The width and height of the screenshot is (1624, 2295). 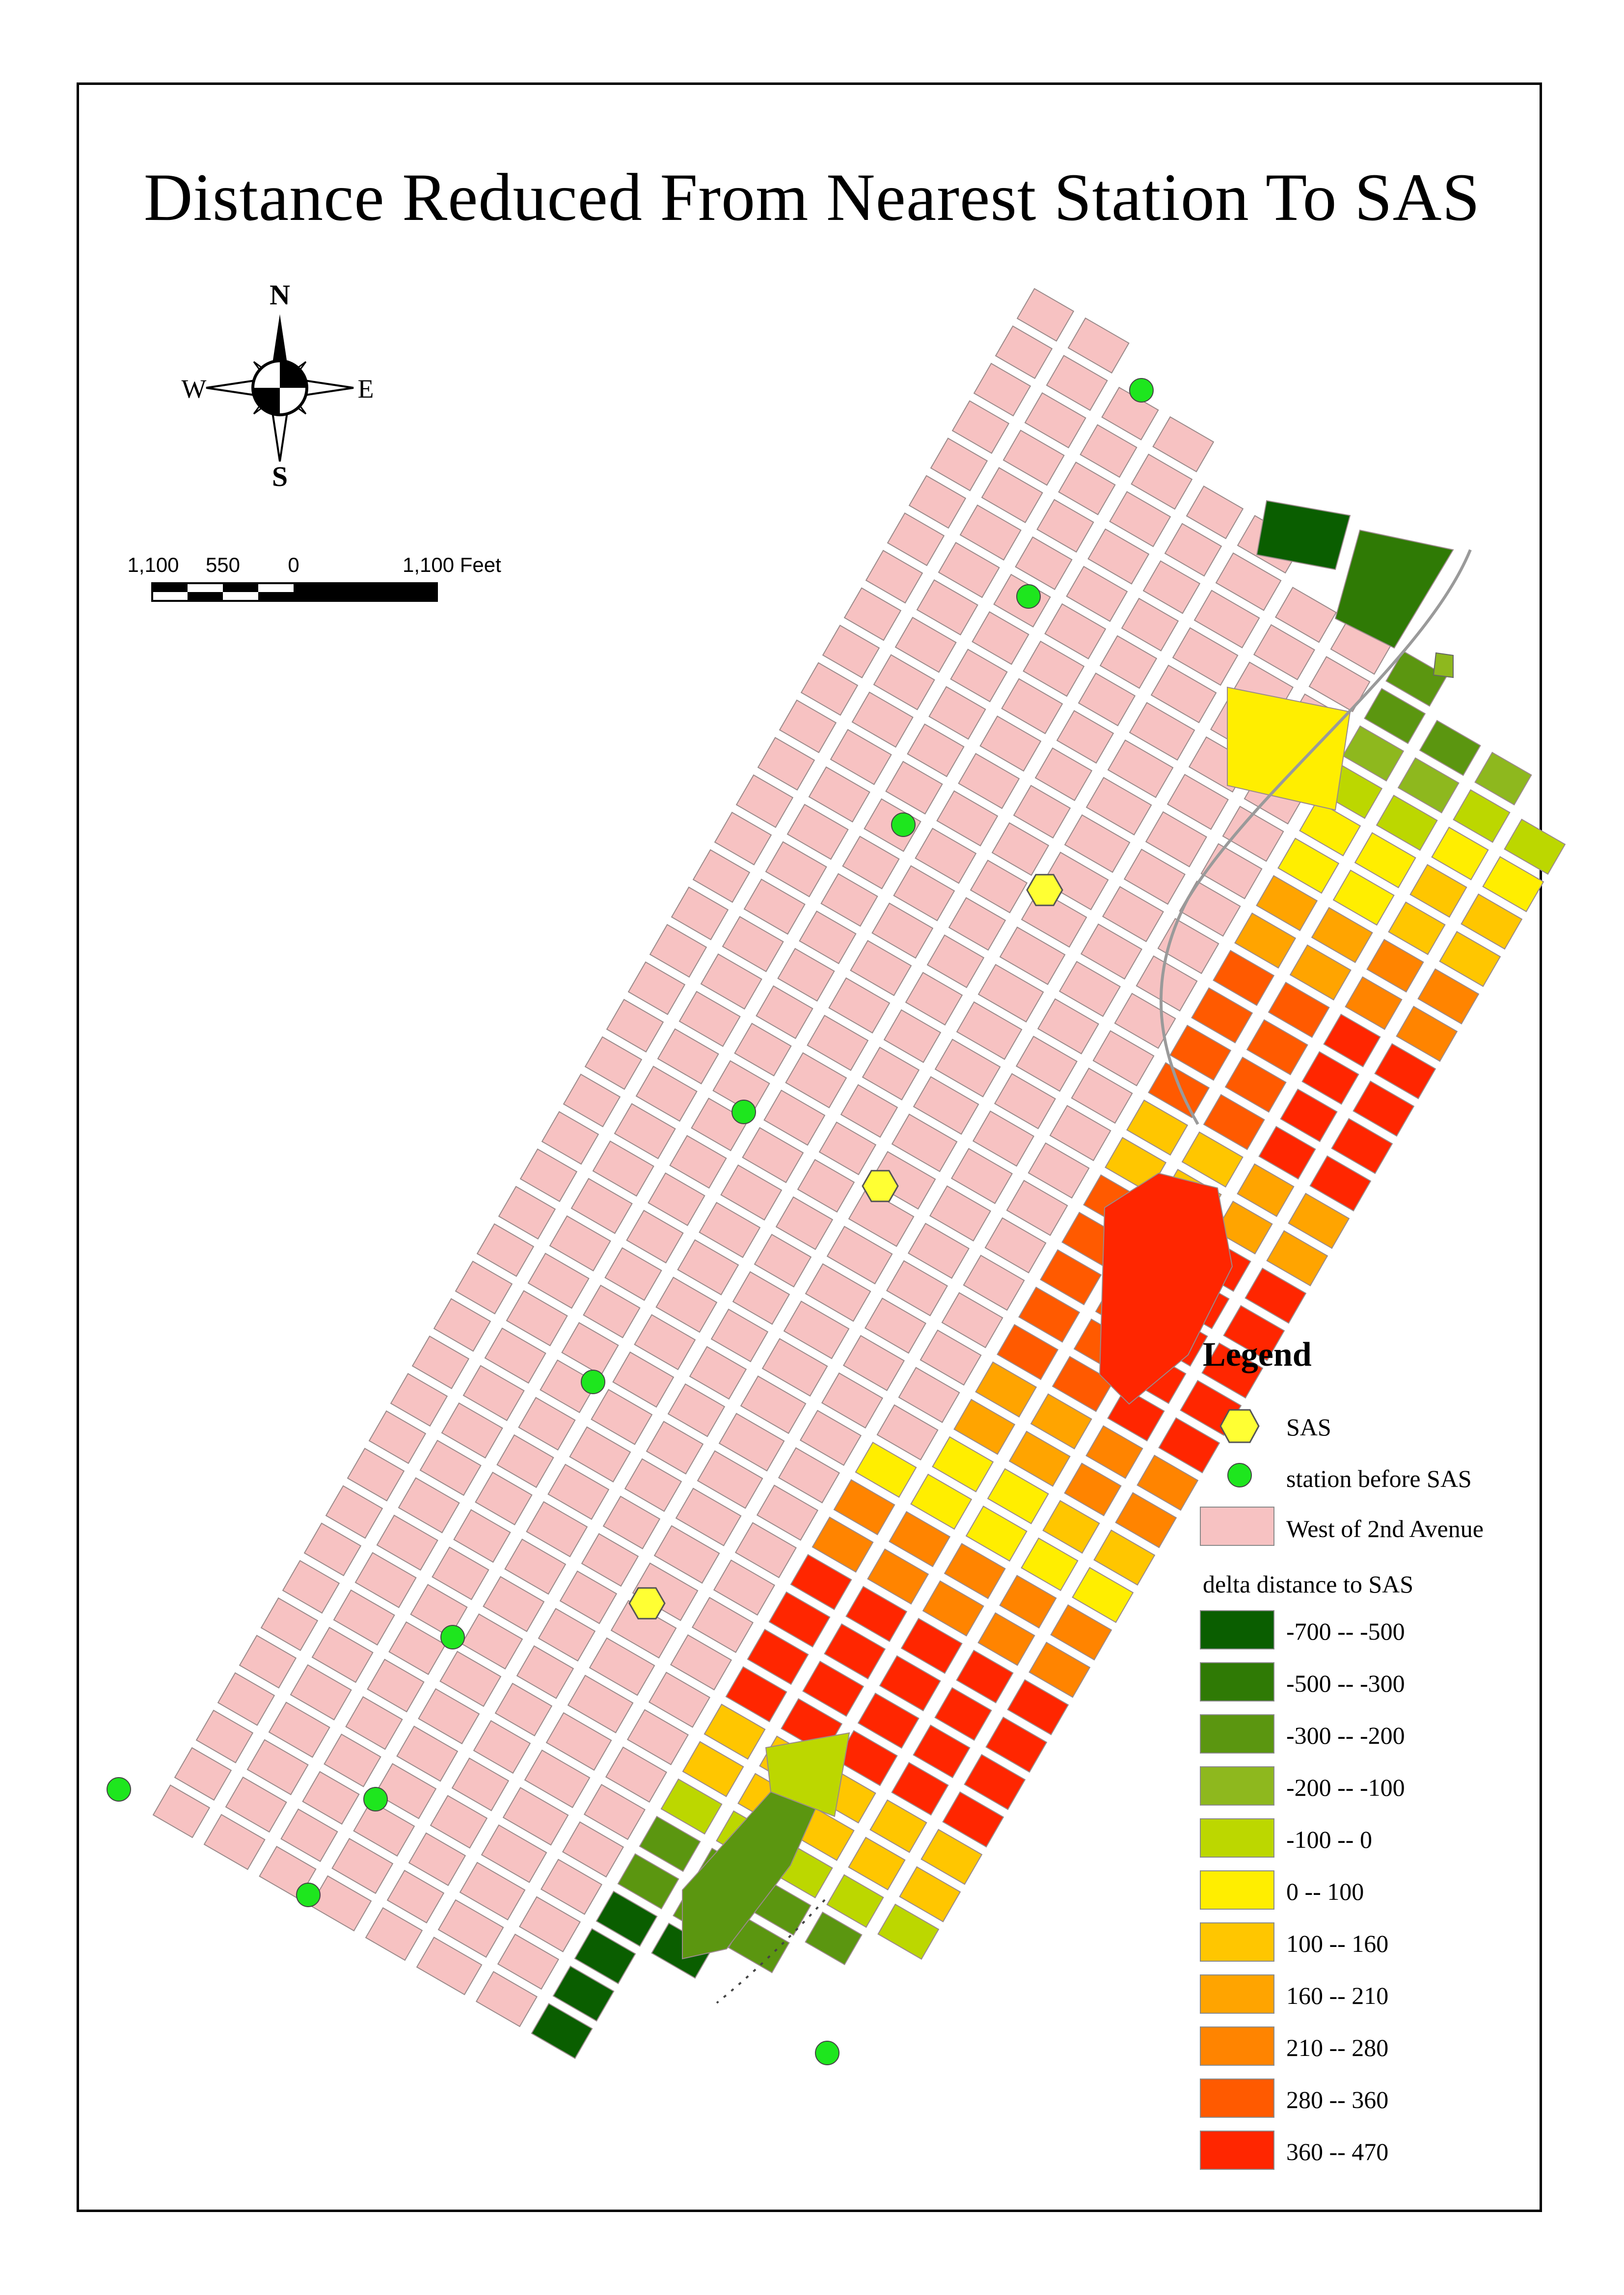 I want to click on station-marker, so click(x=1141, y=391).